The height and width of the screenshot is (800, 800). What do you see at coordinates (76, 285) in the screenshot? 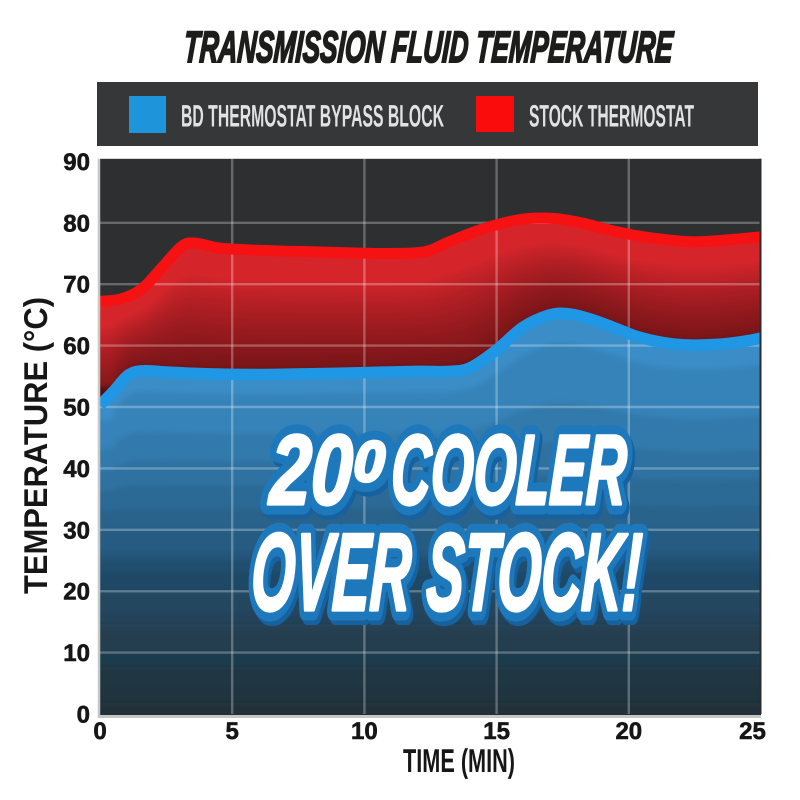
I see `svg-text: 70` at bounding box center [76, 285].